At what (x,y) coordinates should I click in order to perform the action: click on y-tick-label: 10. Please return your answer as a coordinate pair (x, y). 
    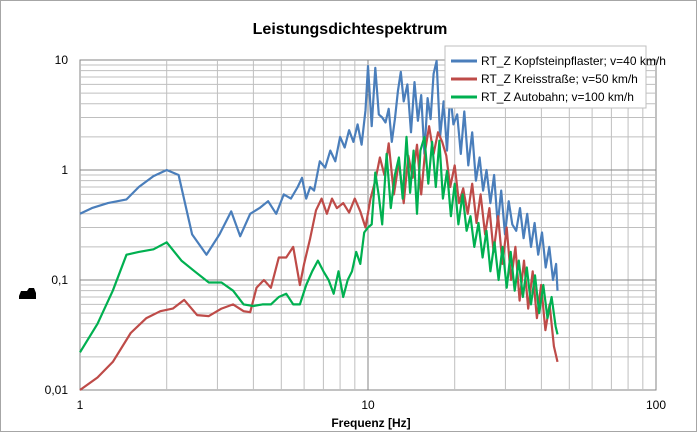
    Looking at the image, I should click on (62, 60).